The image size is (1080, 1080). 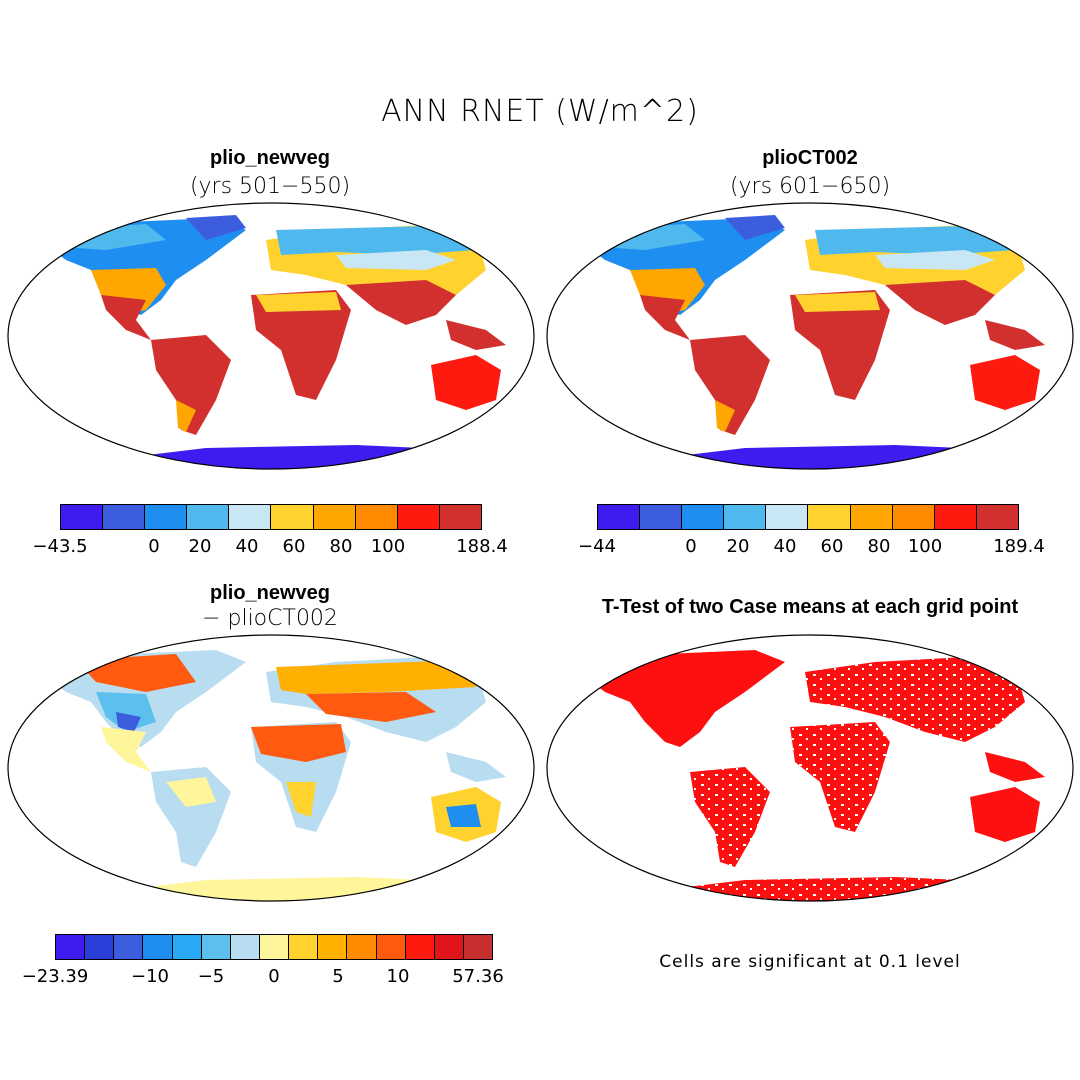 I want to click on panel2-title: plioCT002, so click(x=810, y=158).